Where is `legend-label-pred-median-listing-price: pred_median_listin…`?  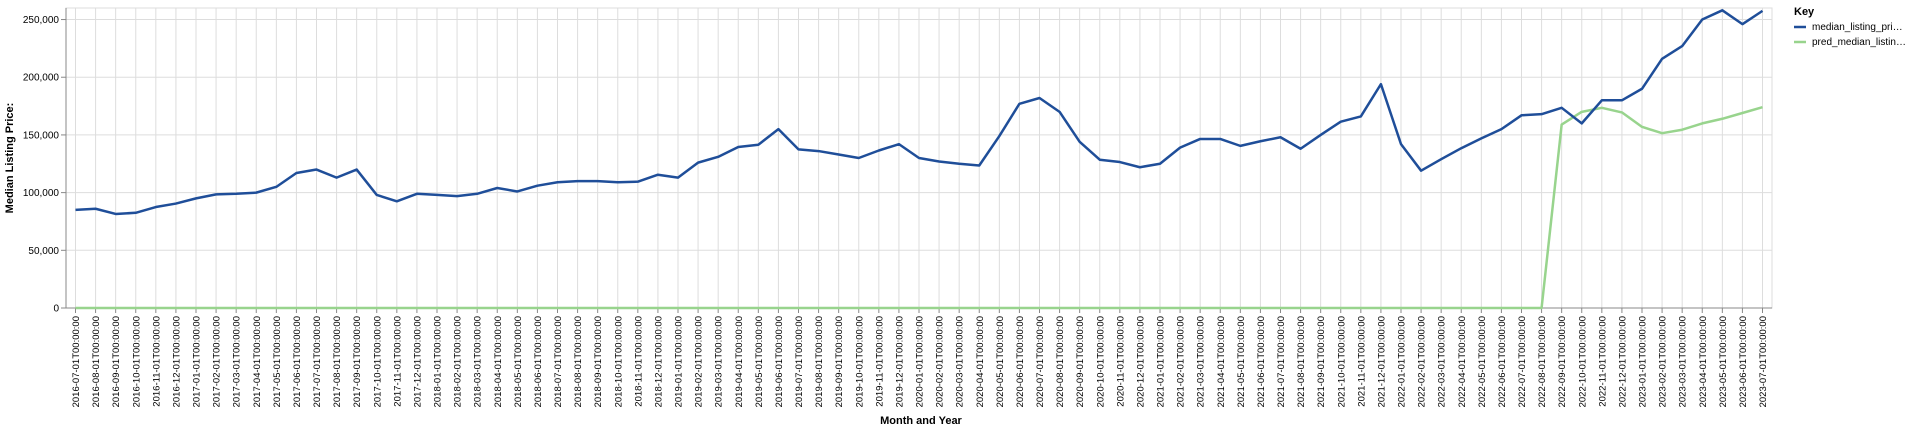 legend-label-pred-median-listing-price: pred_median_listin… is located at coordinates (1859, 42).